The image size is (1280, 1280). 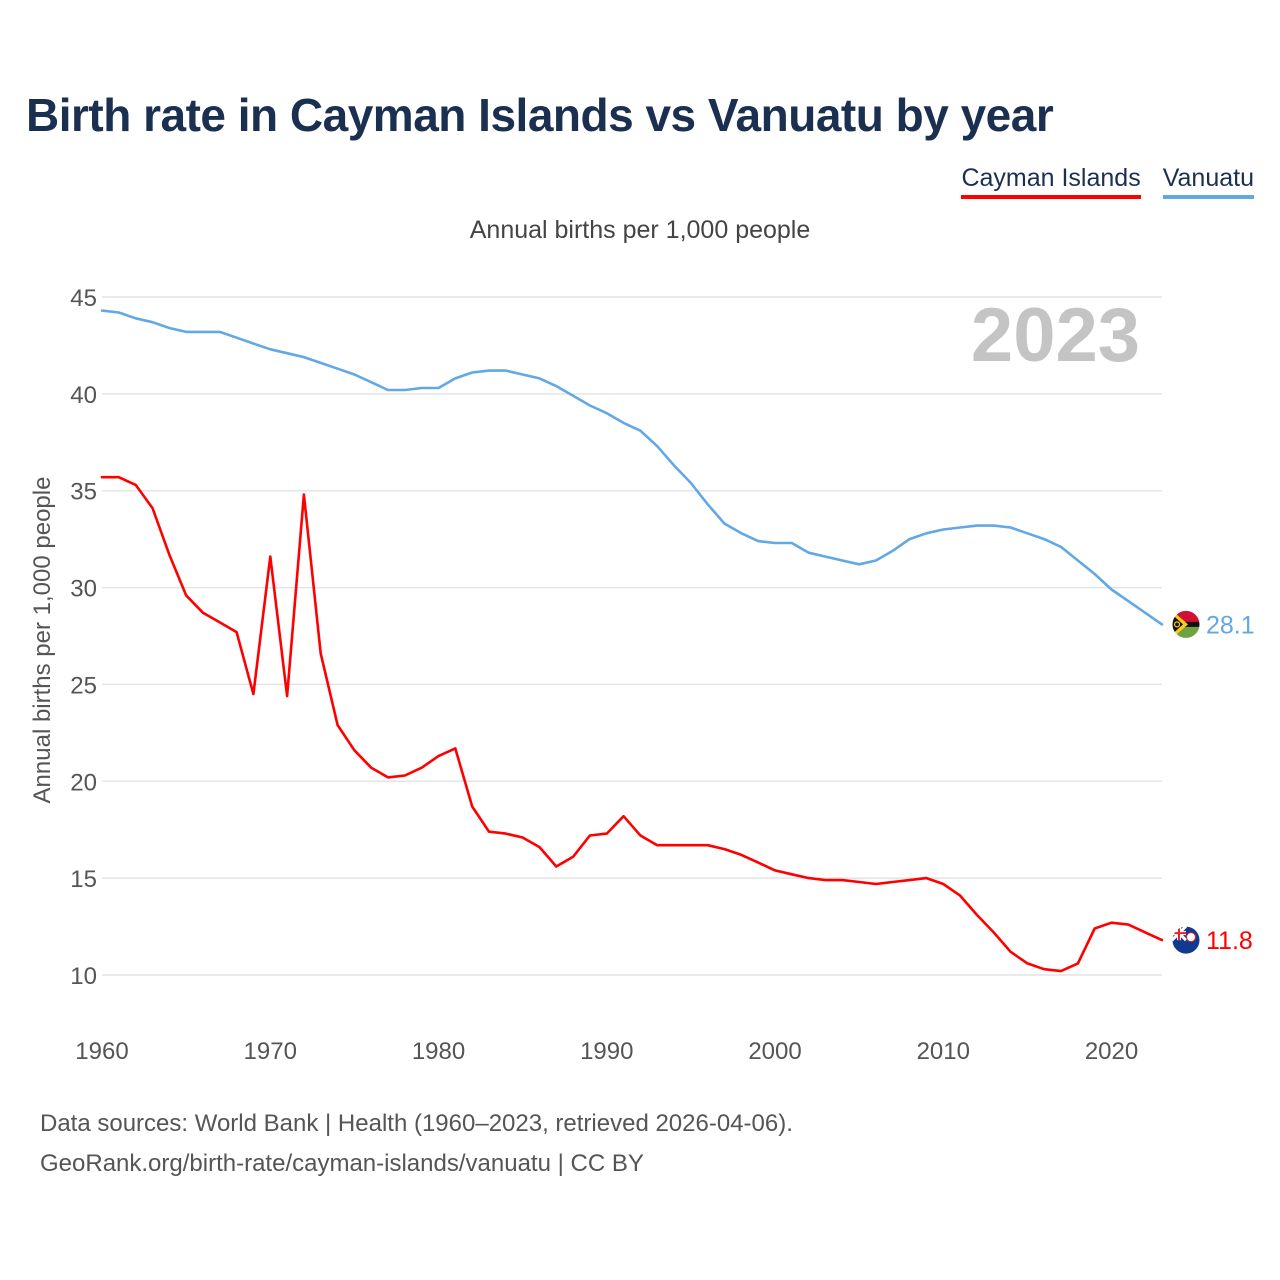 What do you see at coordinates (1055, 335) in the screenshot?
I see `year-watermark: 2023` at bounding box center [1055, 335].